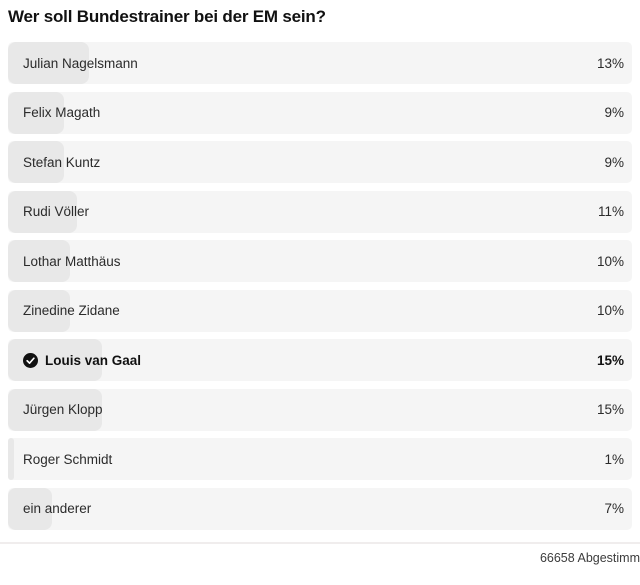 The image size is (640, 585). Describe the element at coordinates (56, 211) in the screenshot. I see `option-label: Rudi Völler` at that location.